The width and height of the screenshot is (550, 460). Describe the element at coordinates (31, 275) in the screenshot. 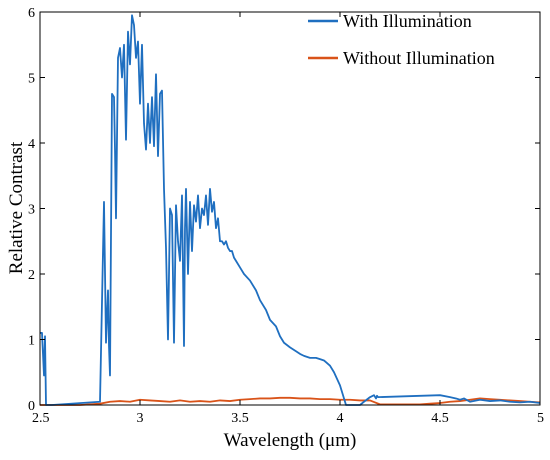

I see `y-tick-label: 2` at that location.